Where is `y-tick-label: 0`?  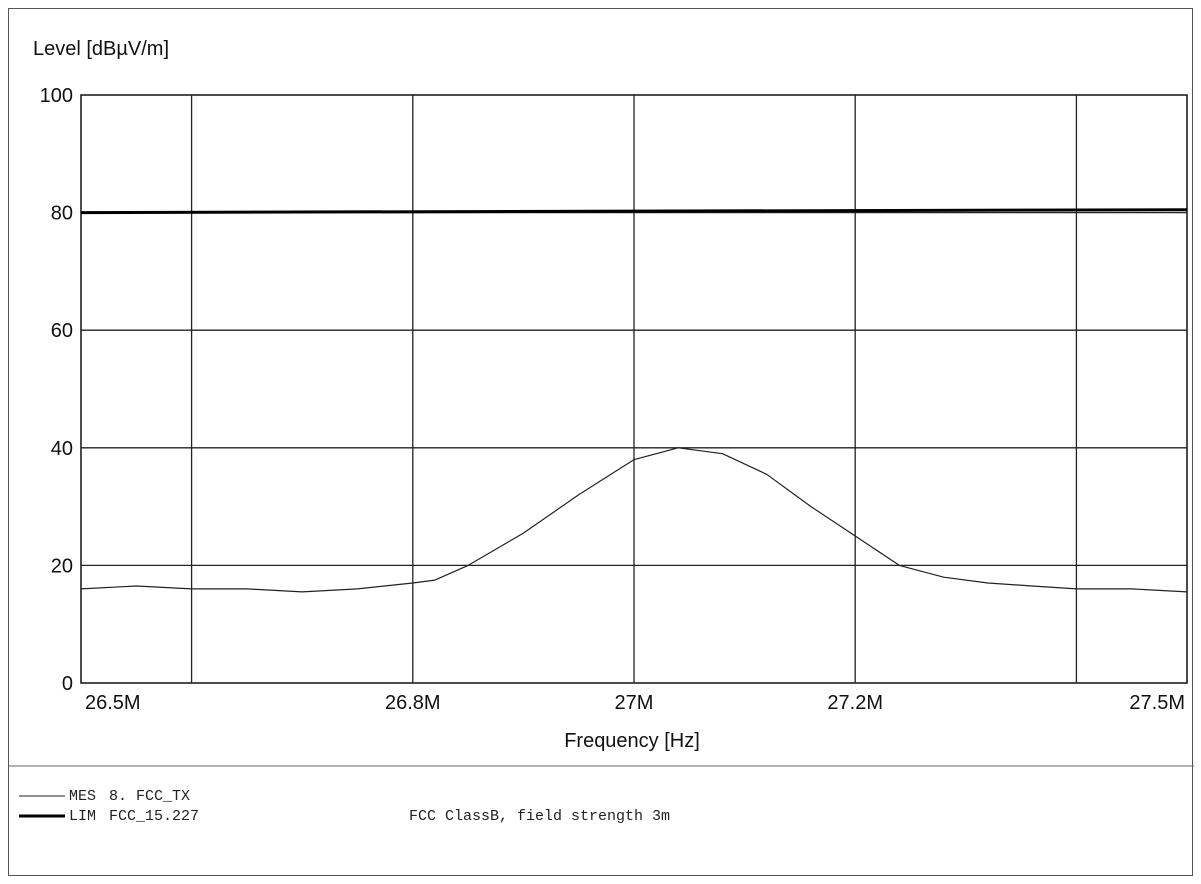
y-tick-label: 0 is located at coordinates (67, 684).